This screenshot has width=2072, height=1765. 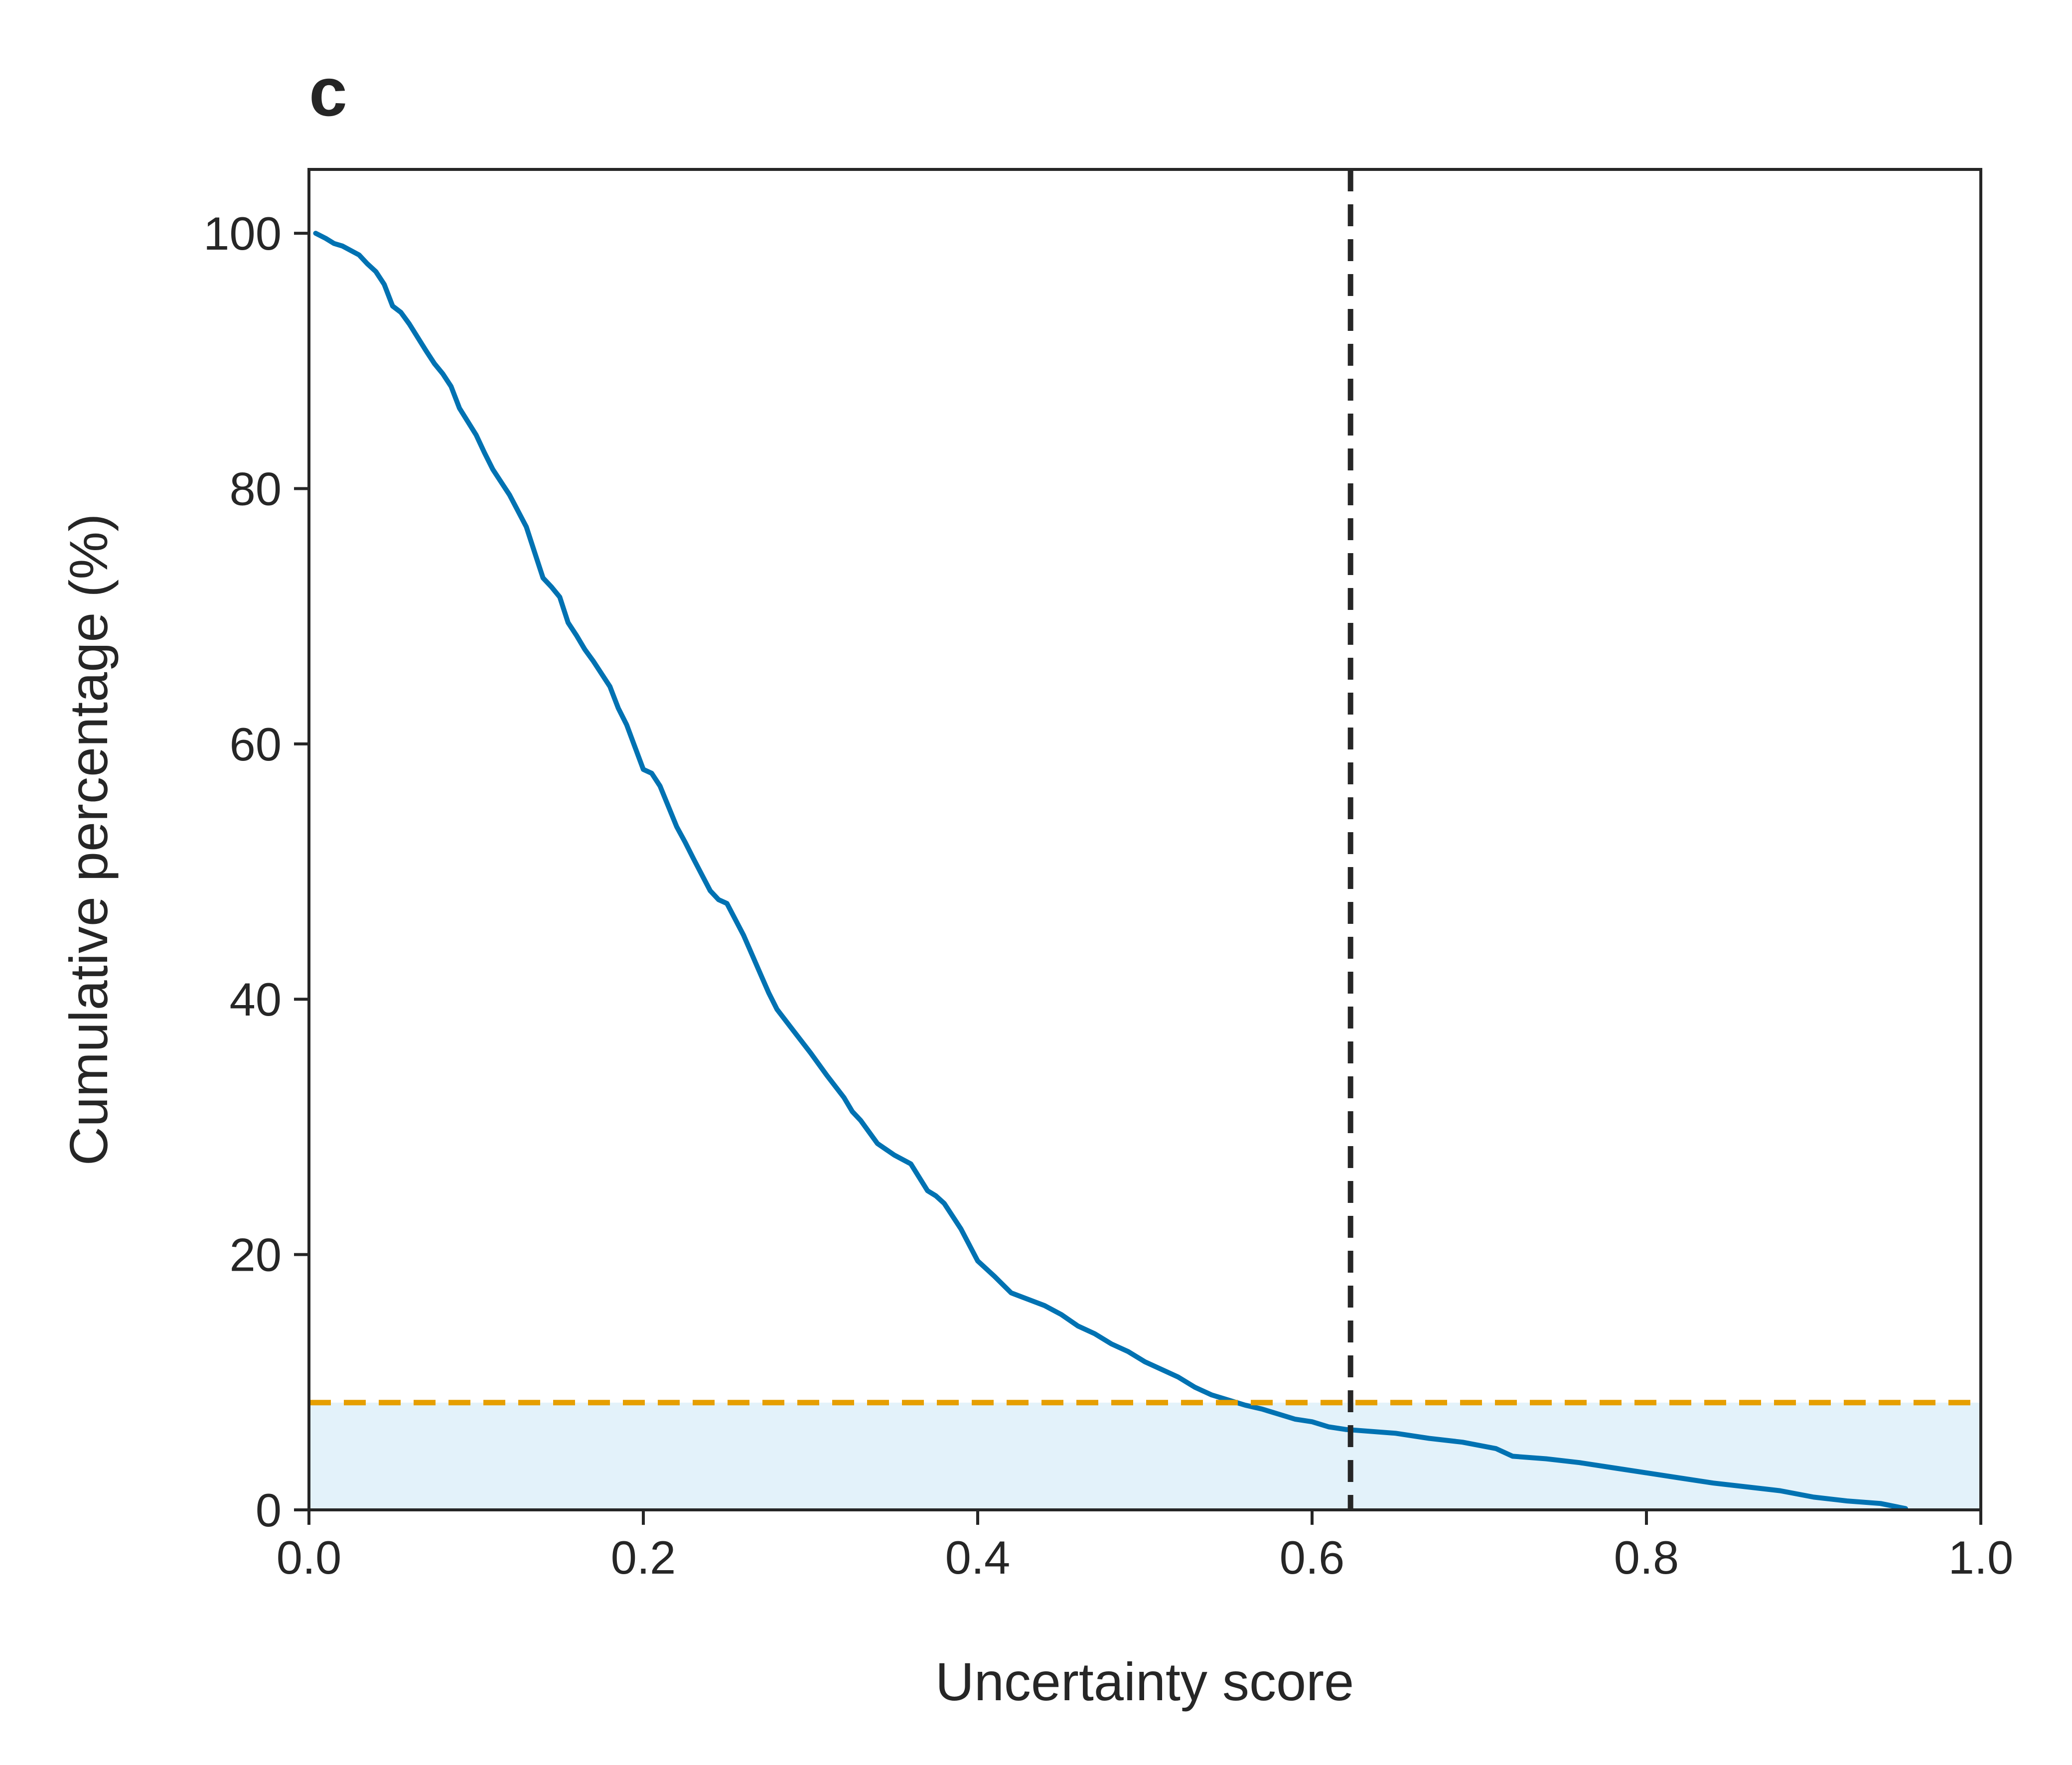 What do you see at coordinates (309, 1557) in the screenshot?
I see `x-tick-label: 0.0` at bounding box center [309, 1557].